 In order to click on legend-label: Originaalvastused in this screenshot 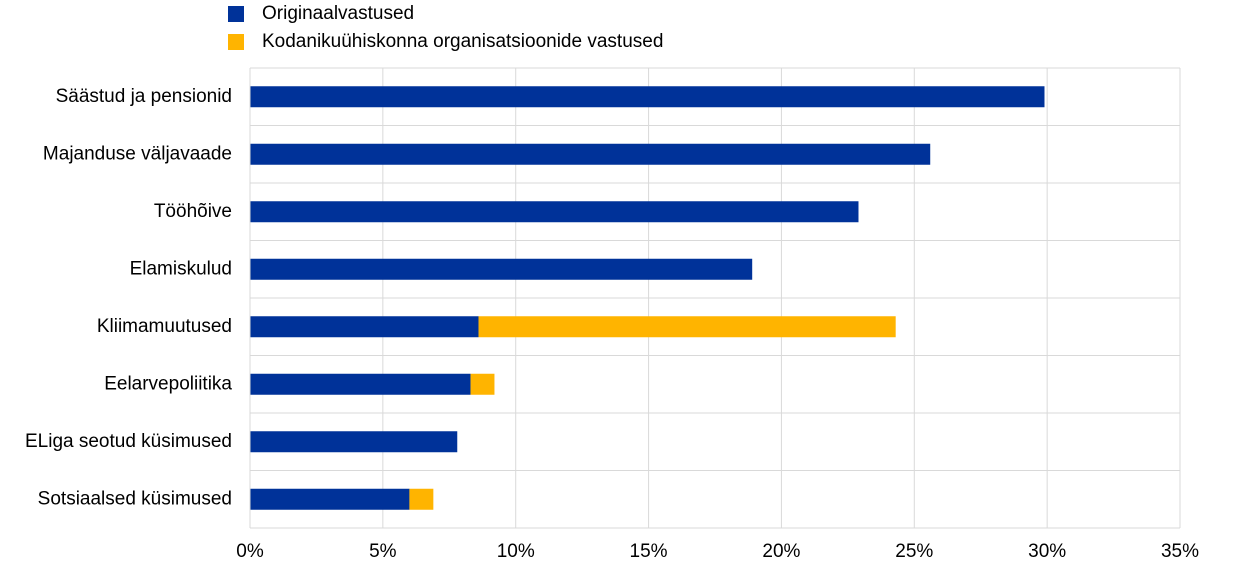, I will do `click(338, 13)`.